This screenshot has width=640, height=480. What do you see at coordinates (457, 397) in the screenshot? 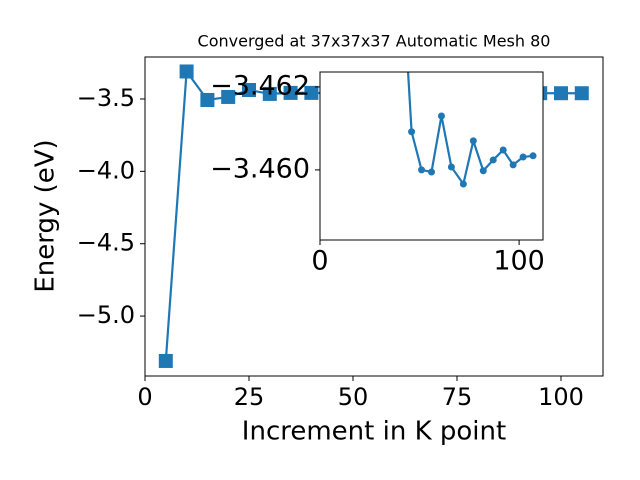
I see `x-tick-label: 75` at bounding box center [457, 397].